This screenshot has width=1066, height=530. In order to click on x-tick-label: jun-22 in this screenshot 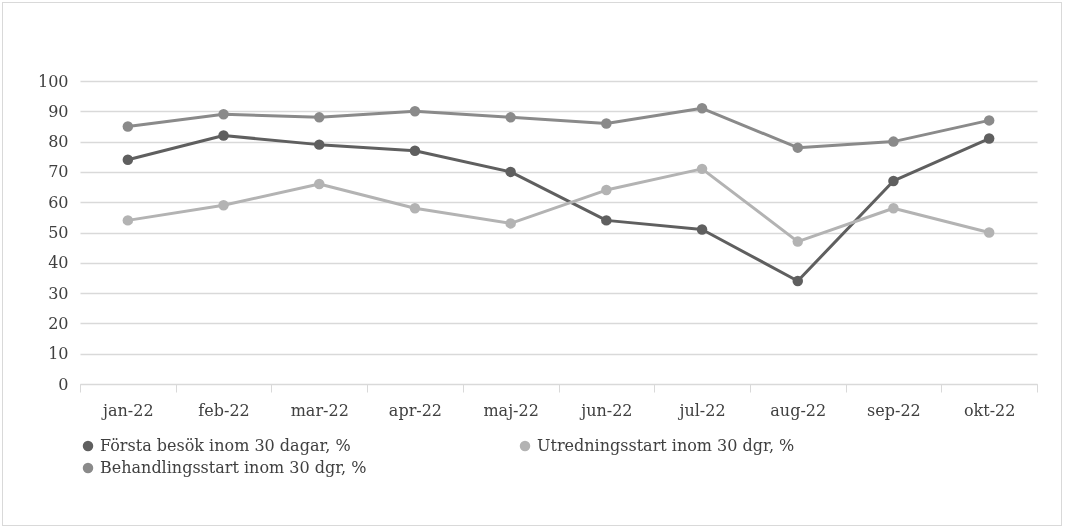, I will do `click(606, 410)`.